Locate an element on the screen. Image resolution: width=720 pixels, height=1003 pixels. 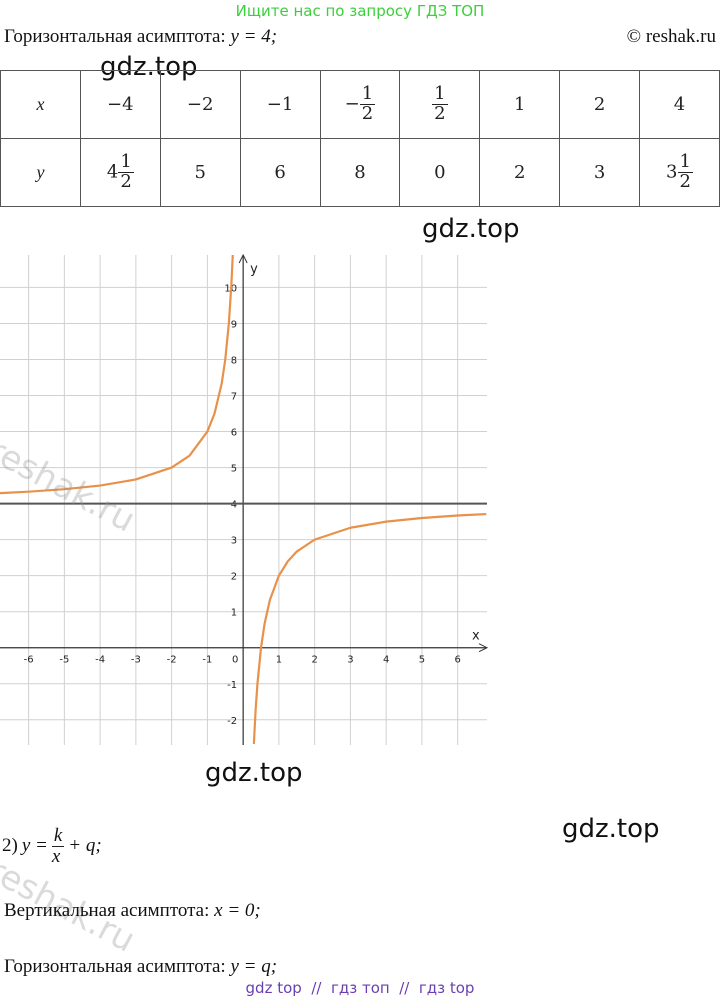
table-cell: 0 is located at coordinates (440, 172).